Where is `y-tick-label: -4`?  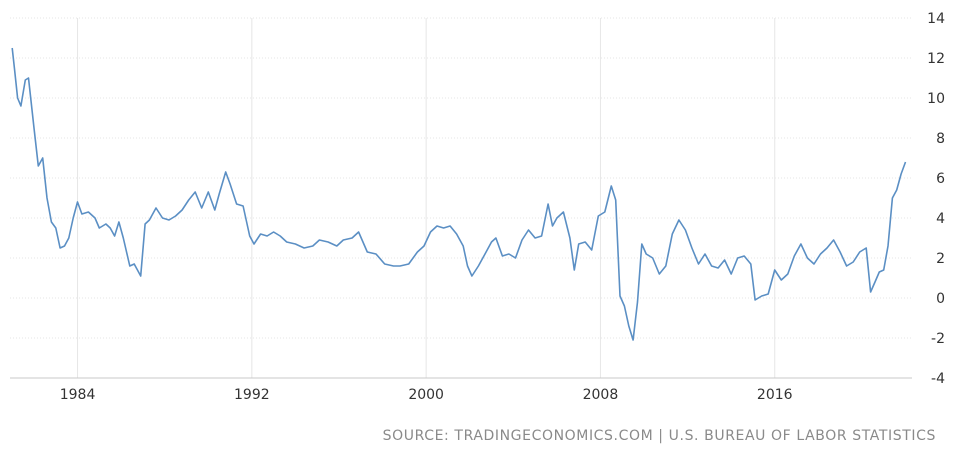
y-tick-label: -4 is located at coordinates (938, 379).